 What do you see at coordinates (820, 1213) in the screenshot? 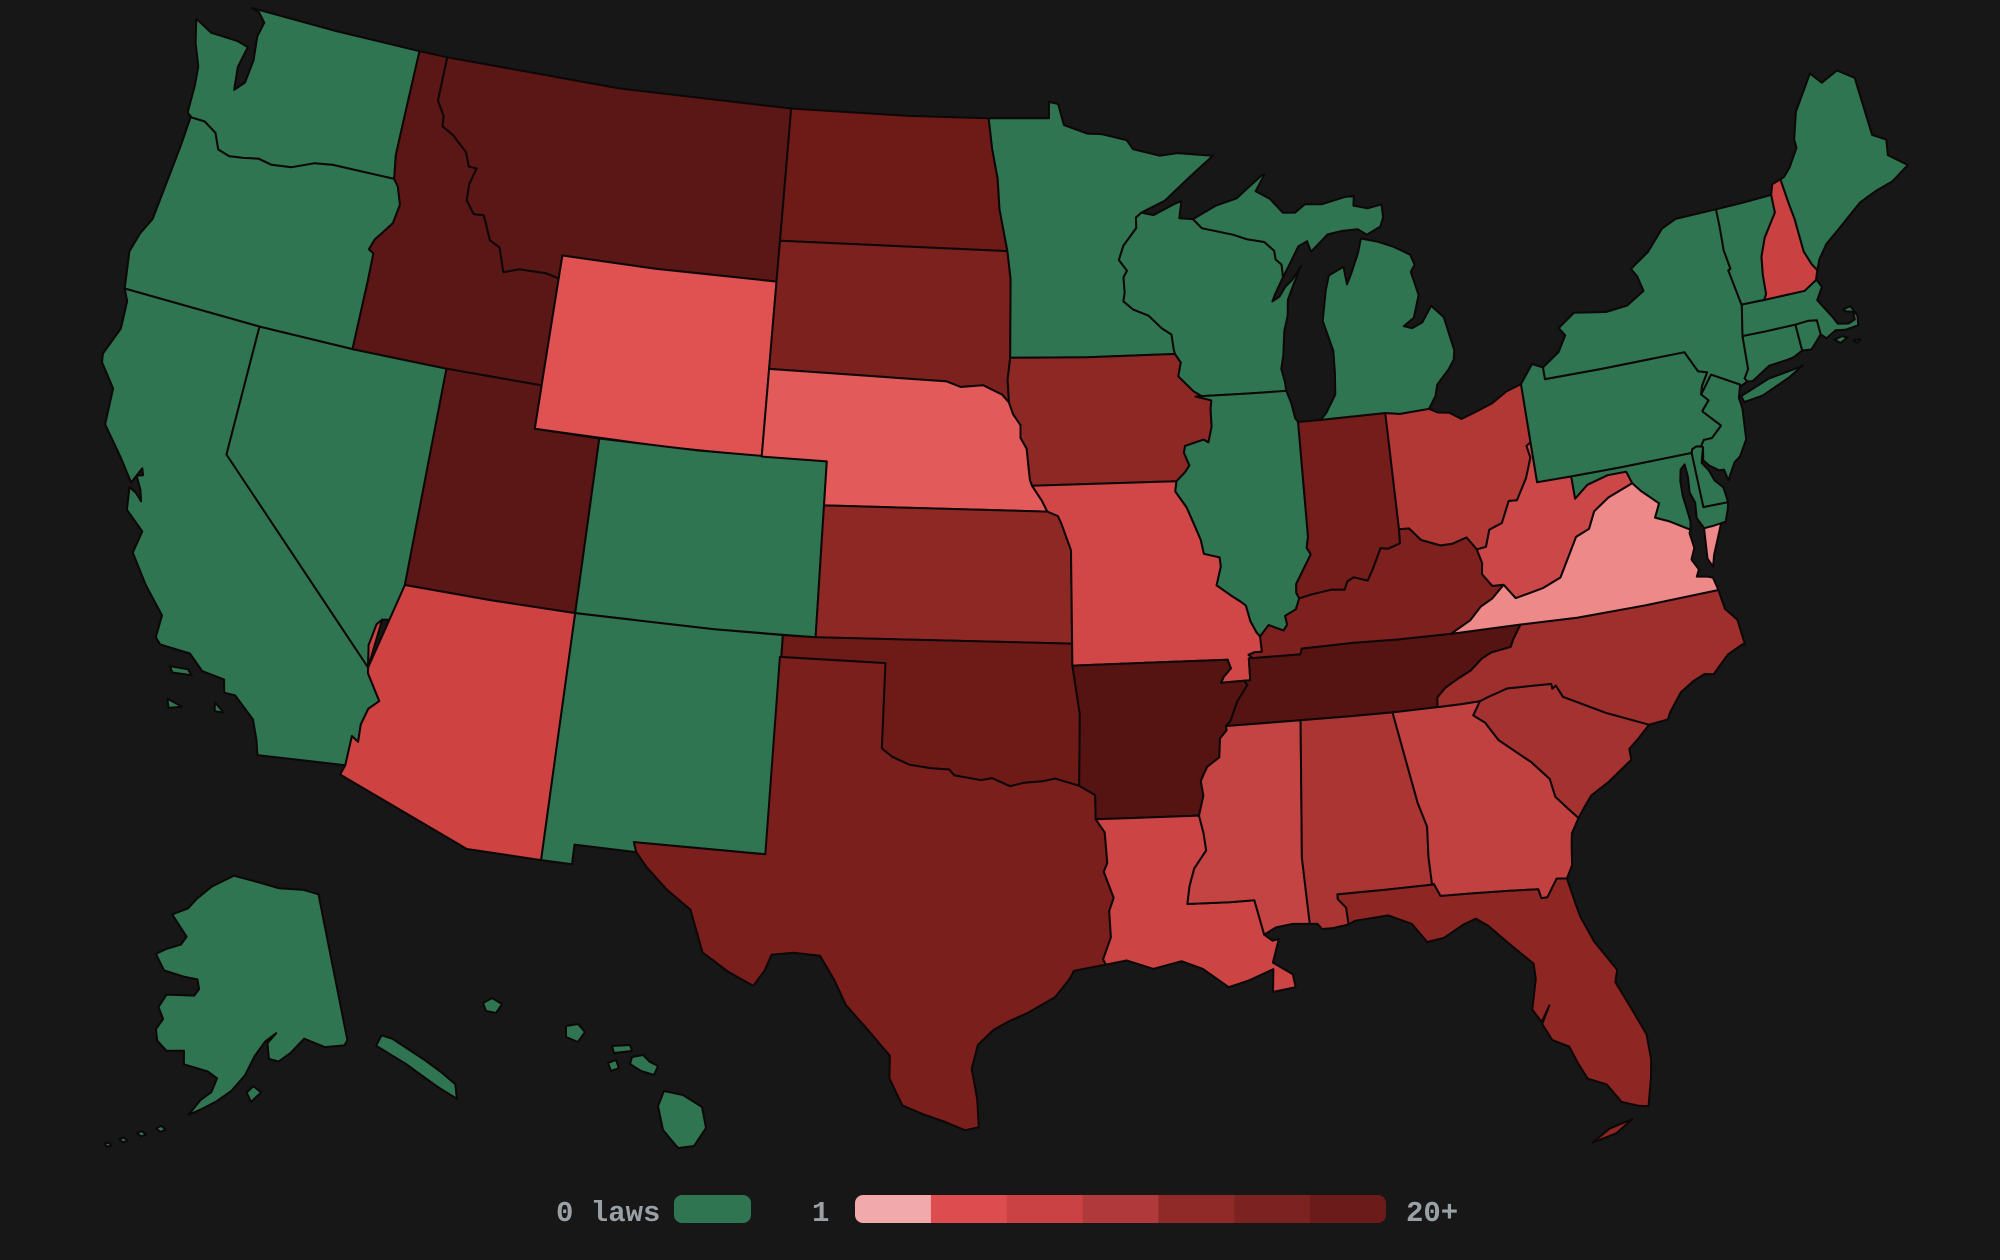
I see `svg-text: 1` at bounding box center [820, 1213].